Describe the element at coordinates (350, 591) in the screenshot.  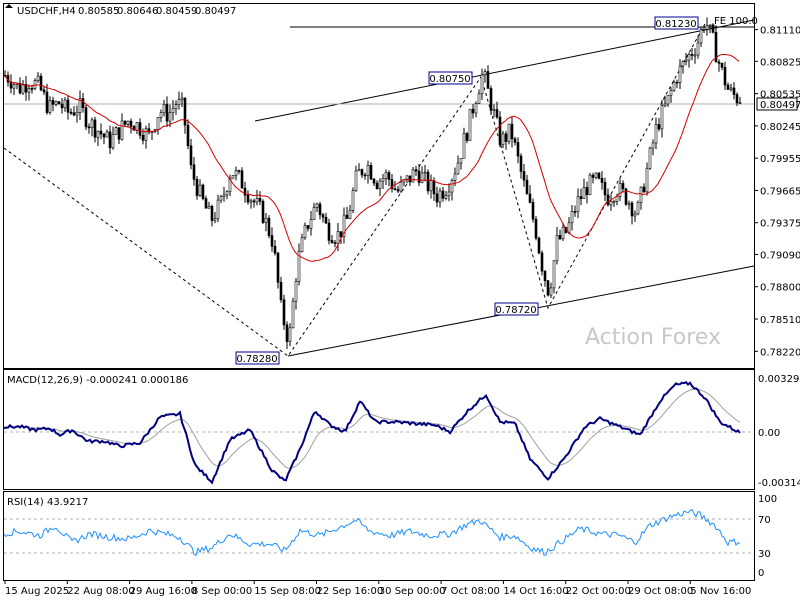
I see `time-tick-label: 22 Sep 16:00` at that location.